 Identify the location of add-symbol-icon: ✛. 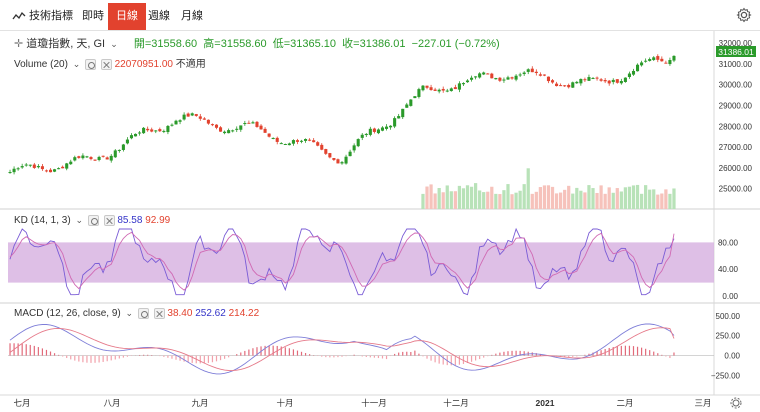
(19, 44).